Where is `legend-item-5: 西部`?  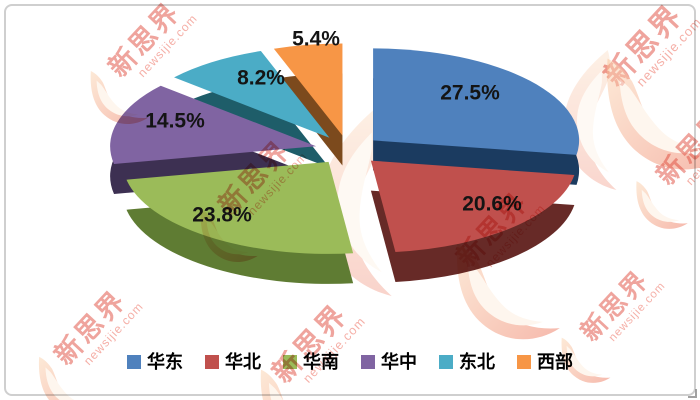
legend-item-5: 西部 is located at coordinates (545, 362).